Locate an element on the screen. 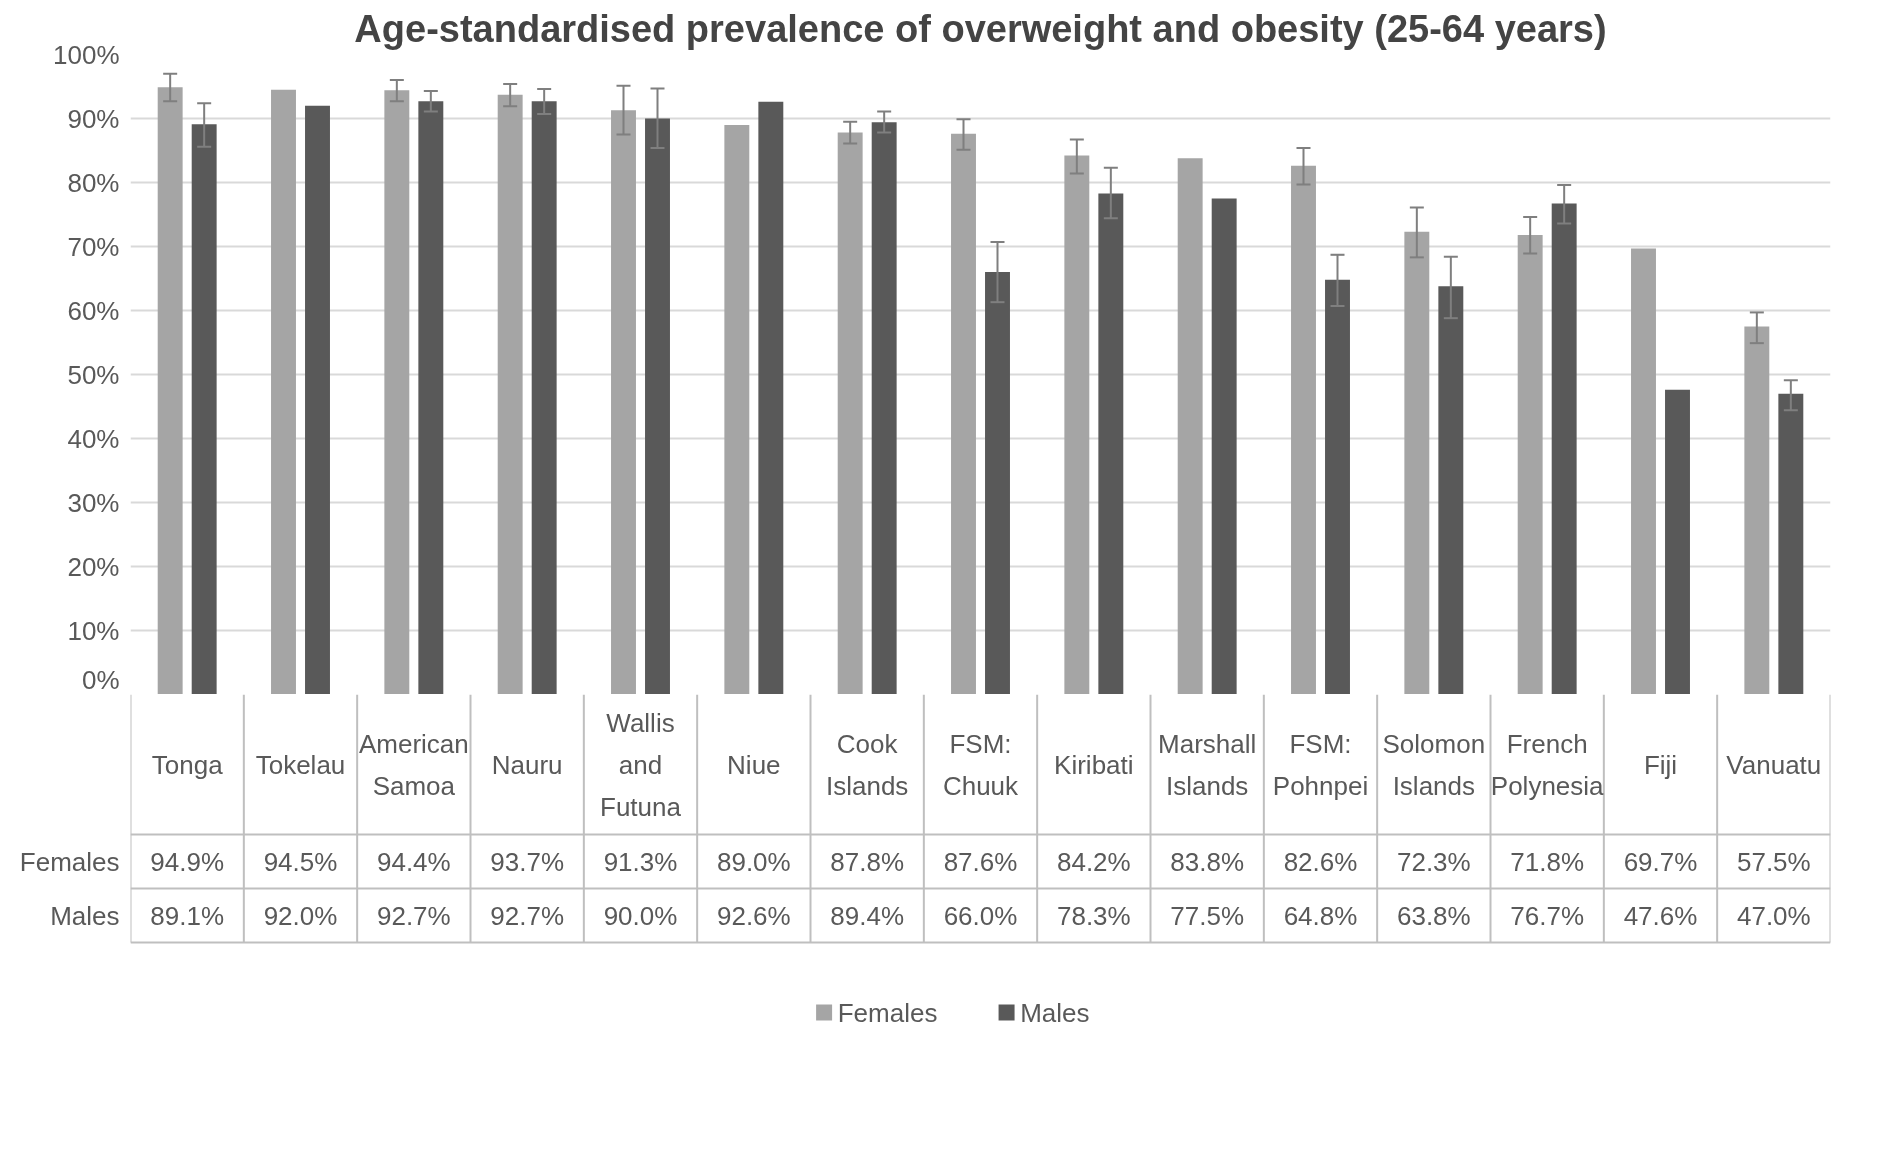 The image size is (1878, 1156). data-label: 47.0% is located at coordinates (1773, 915).